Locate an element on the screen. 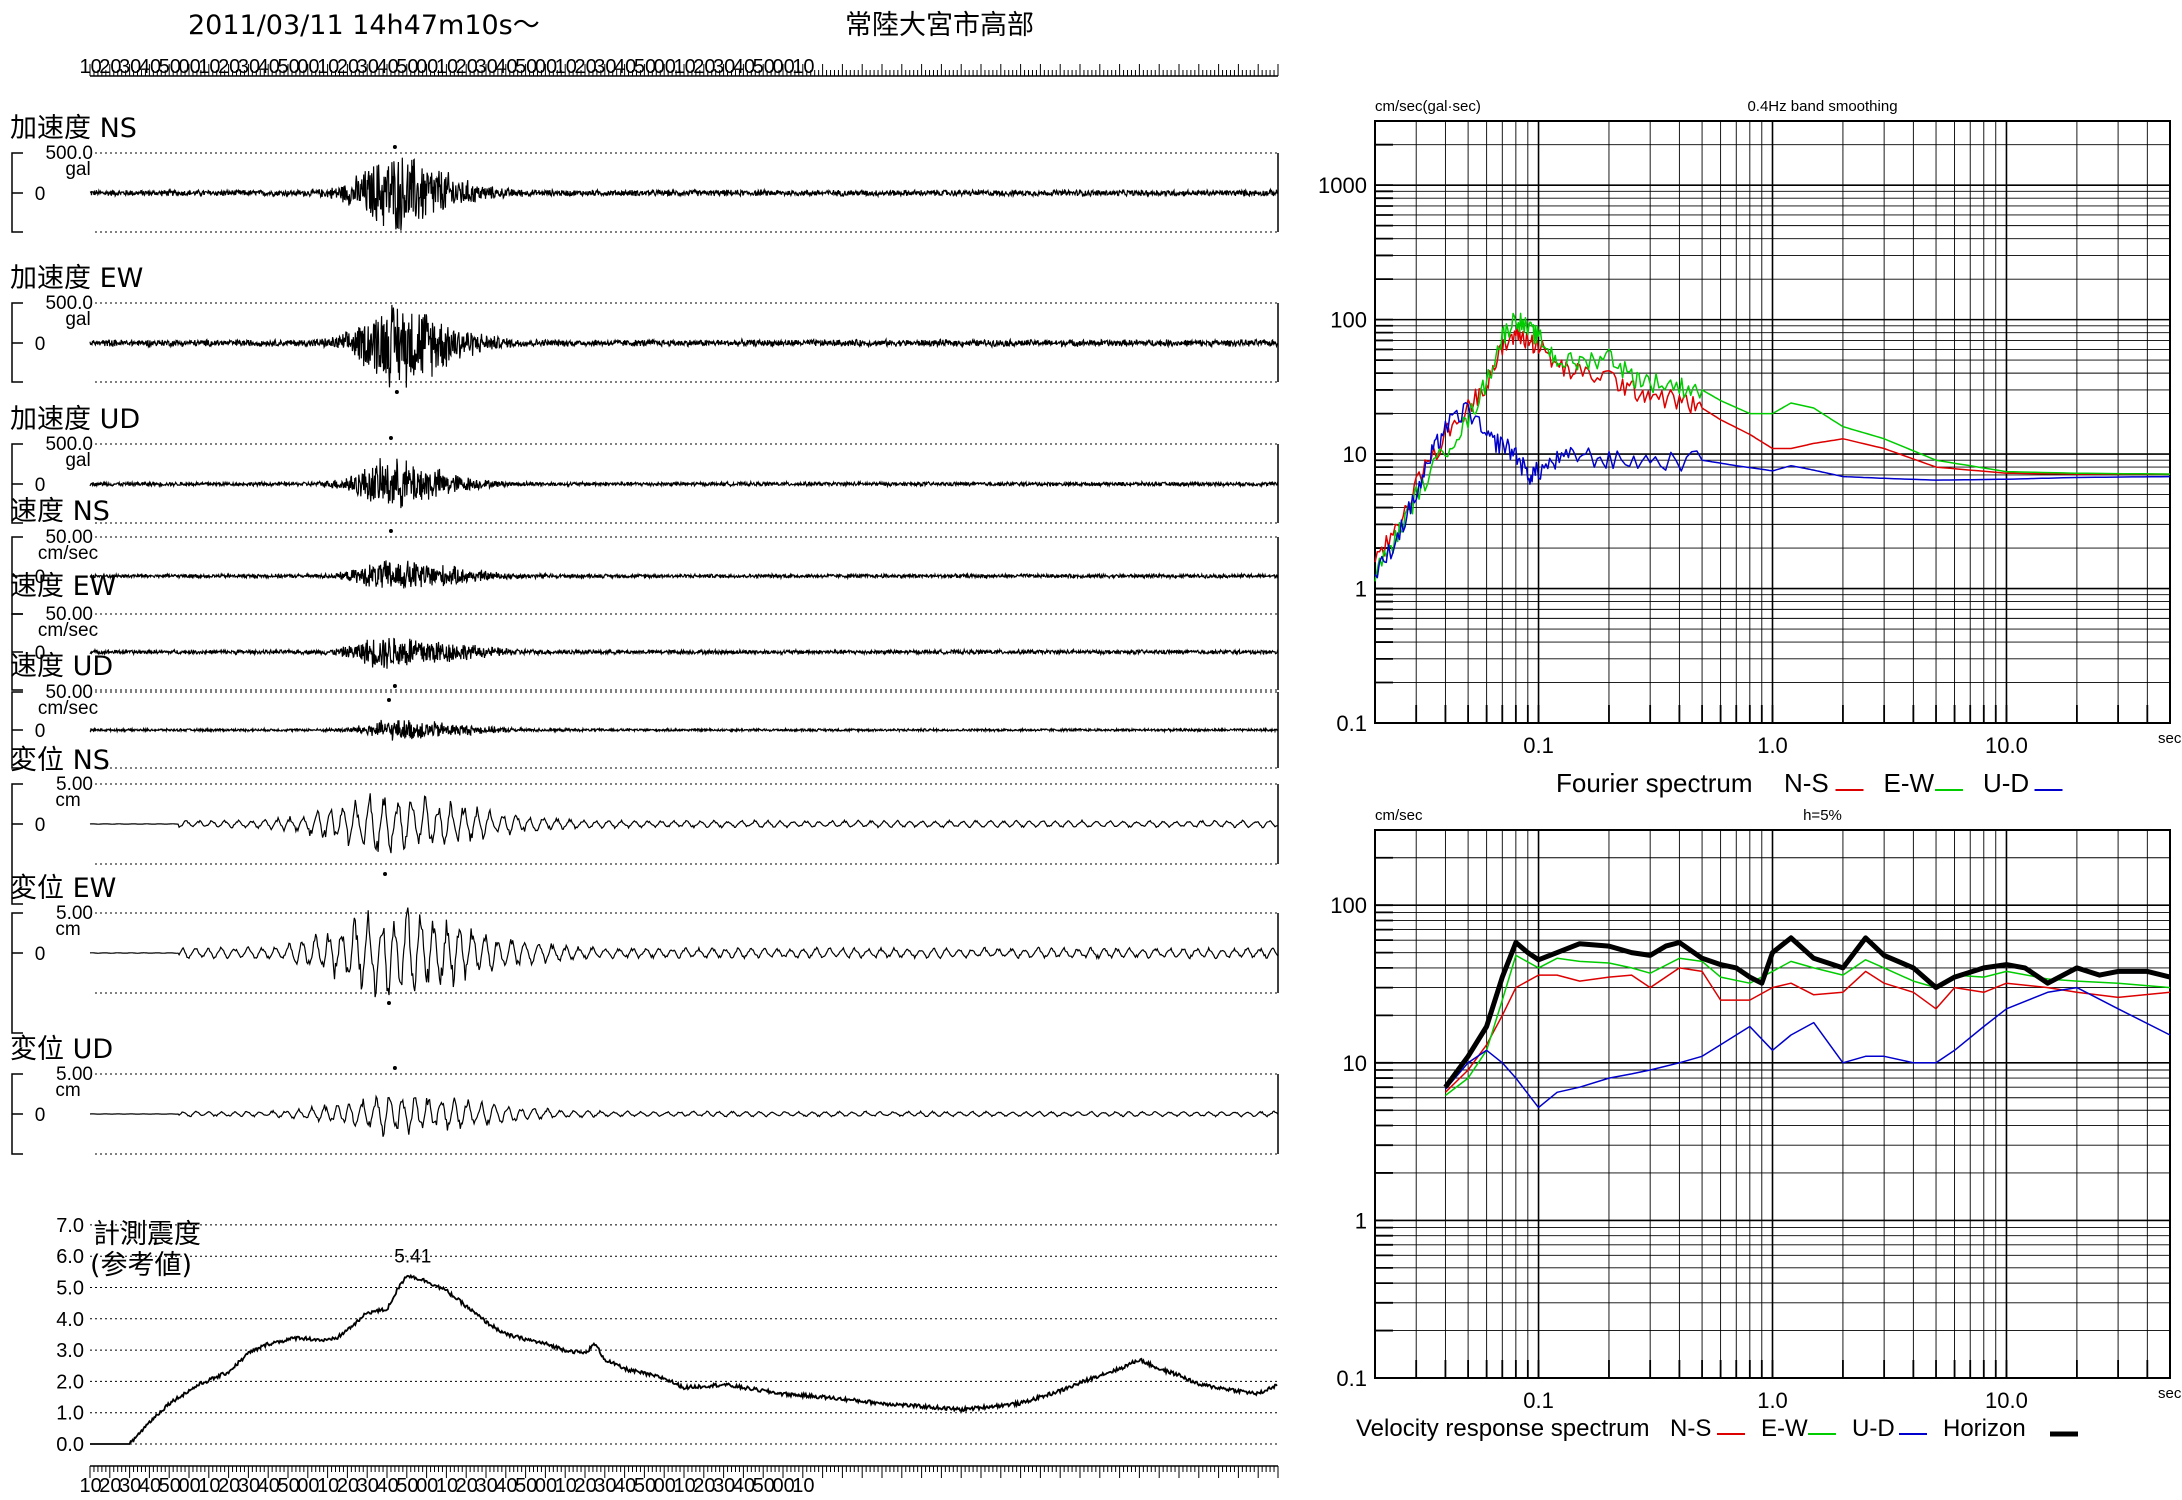 The height and width of the screenshot is (1500, 2182). legend-entry: Horizon is located at coordinates (1984, 1428).